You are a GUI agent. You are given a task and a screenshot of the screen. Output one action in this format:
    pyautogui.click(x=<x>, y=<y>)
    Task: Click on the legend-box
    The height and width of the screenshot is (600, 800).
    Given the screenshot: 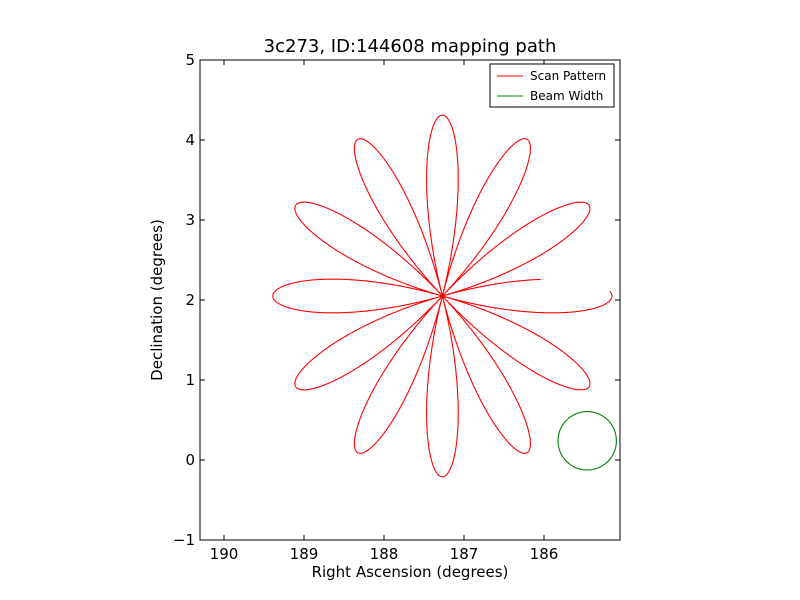 What is the action you would take?
    pyautogui.click(x=552, y=85)
    